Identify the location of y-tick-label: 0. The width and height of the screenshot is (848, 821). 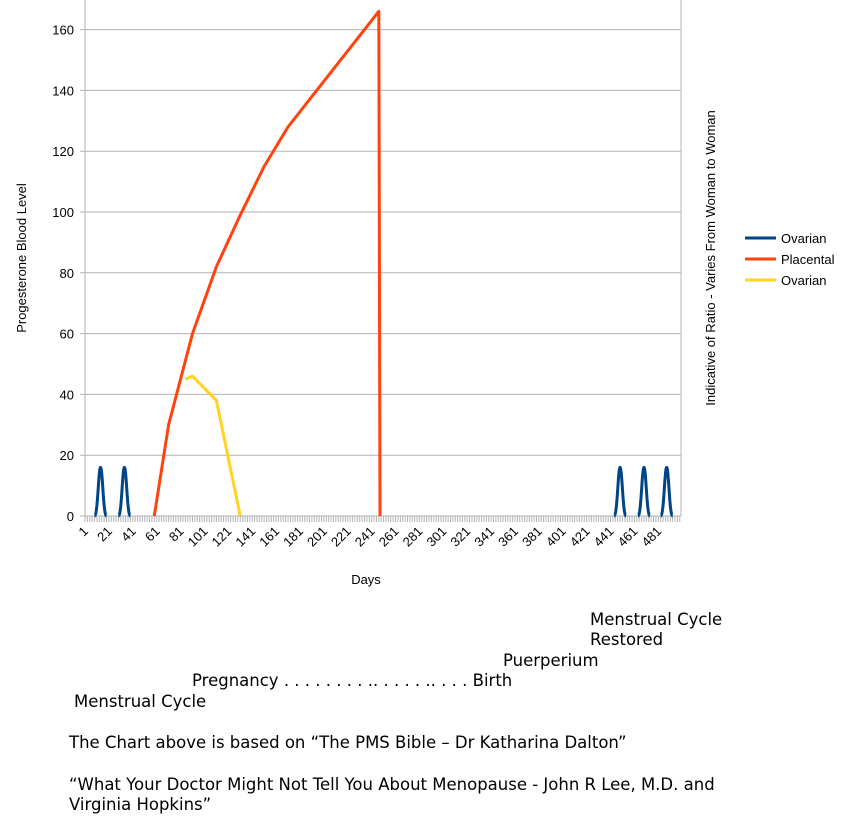
(70, 516).